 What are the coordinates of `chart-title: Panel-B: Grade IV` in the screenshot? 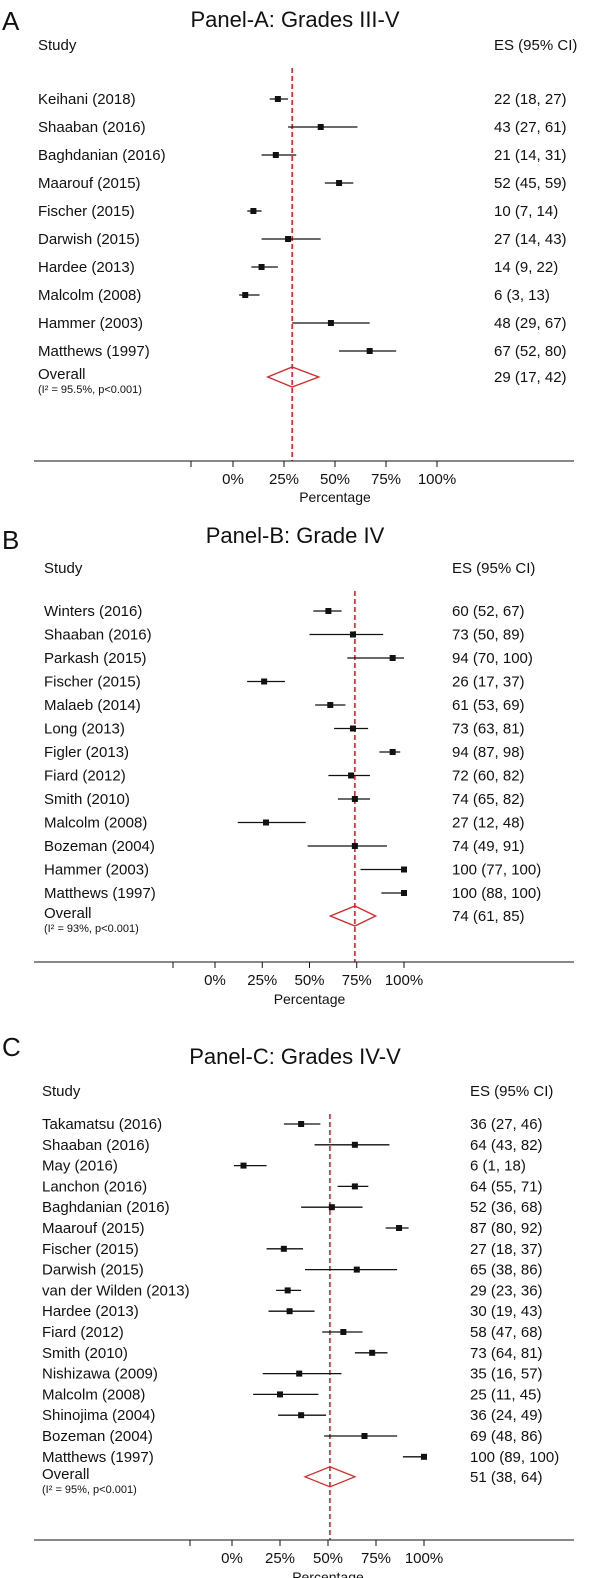 It's located at (295, 535).